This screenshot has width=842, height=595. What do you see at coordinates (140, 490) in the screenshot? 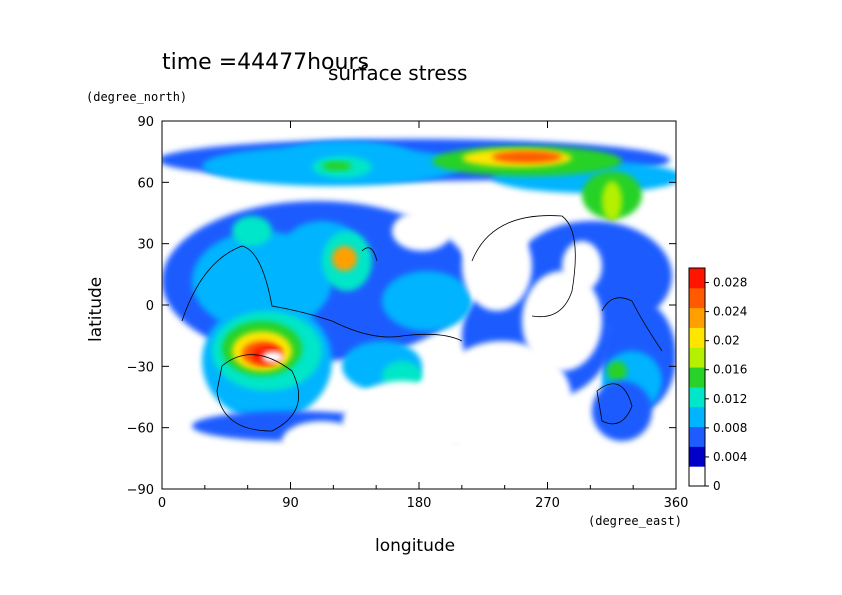
I see `y-tick-label: −90` at bounding box center [140, 490].